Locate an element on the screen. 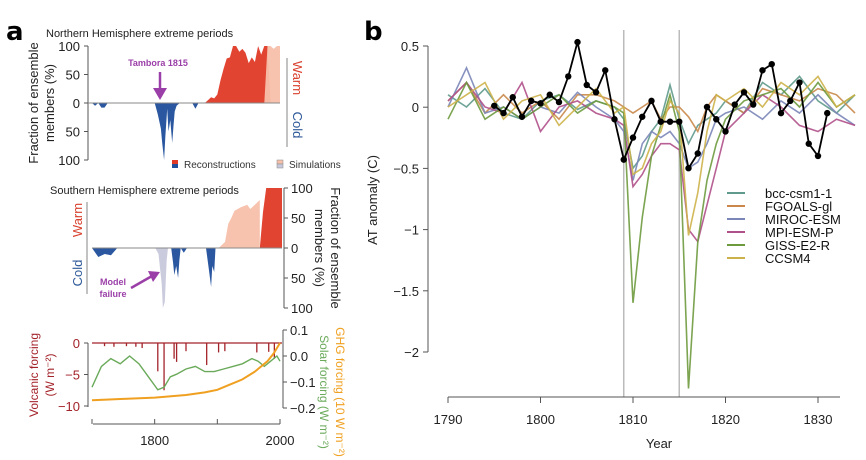  solar-ylabel: Solar forcing (W m⁻²) is located at coordinates (324, 392).